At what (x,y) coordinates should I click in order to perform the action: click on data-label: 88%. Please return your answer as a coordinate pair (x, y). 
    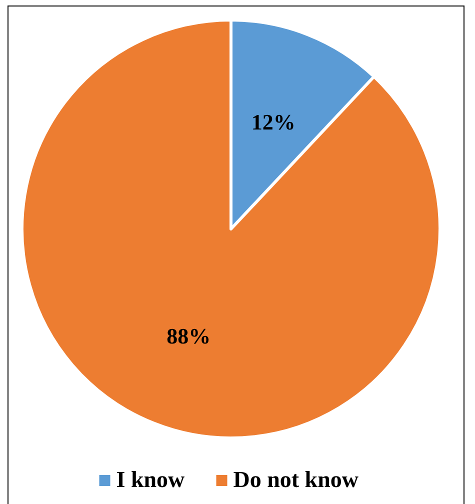
    Looking at the image, I should click on (188, 335).